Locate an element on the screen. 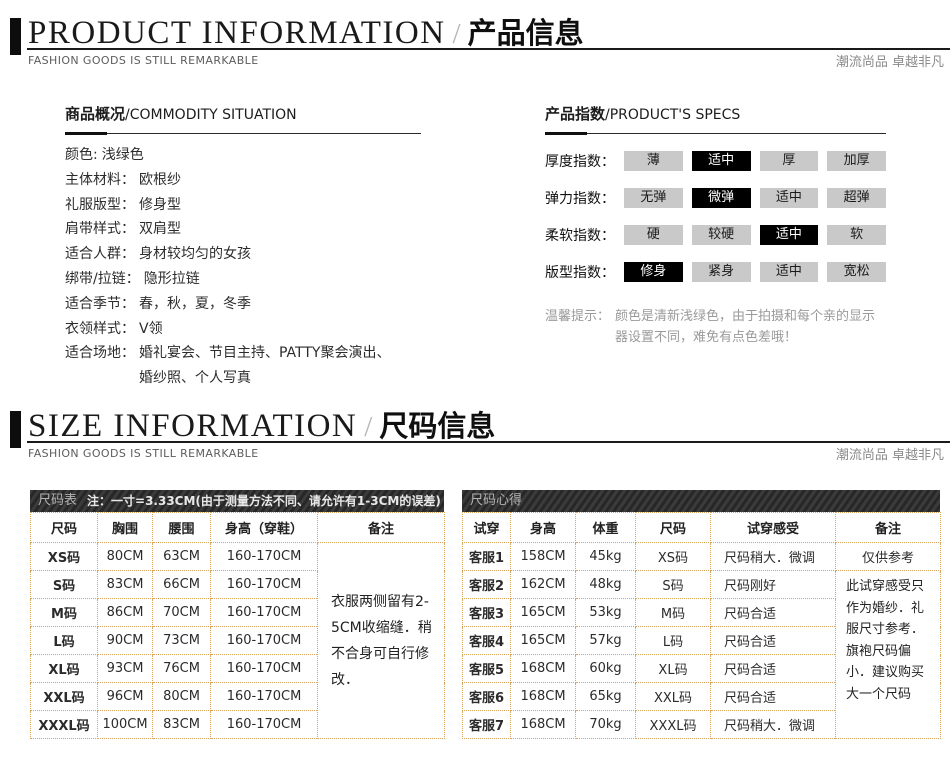 This screenshot has height=763, width=950. table-cell: 客服2 is located at coordinates (486, 584).